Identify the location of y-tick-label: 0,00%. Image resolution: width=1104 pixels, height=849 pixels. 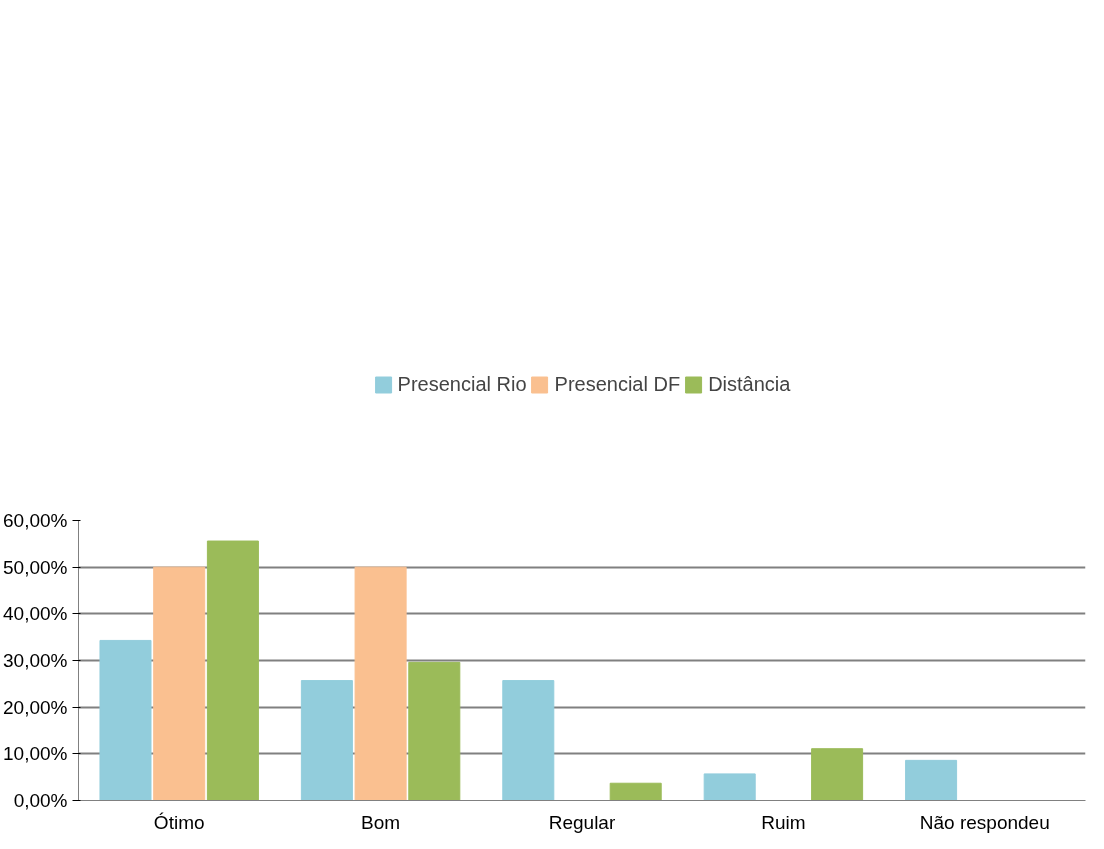
(40, 800).